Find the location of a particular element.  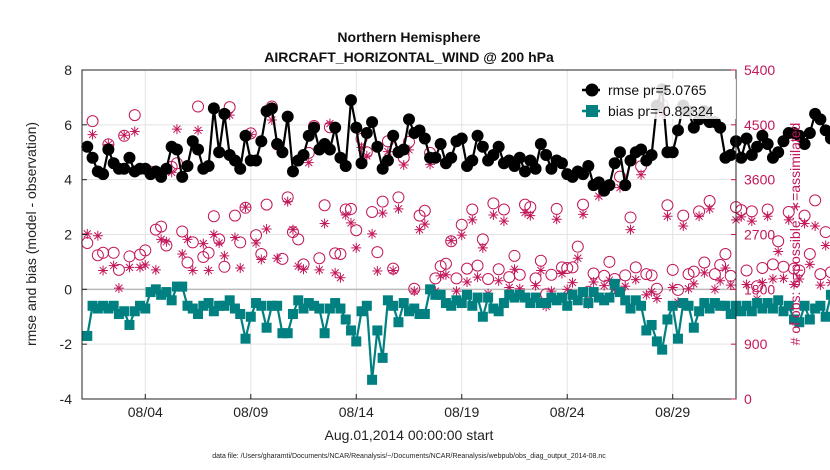

y-axis-right-label: # of obs: o=possible; ∗=assimilated is located at coordinates (795, 234).